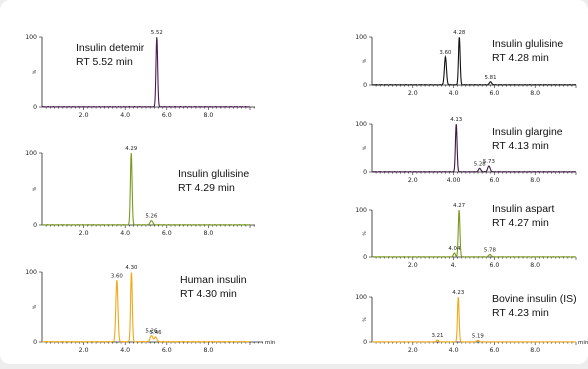  What do you see at coordinates (520, 146) in the screenshot?
I see `retention-time-label: RT 4.13 min` at bounding box center [520, 146].